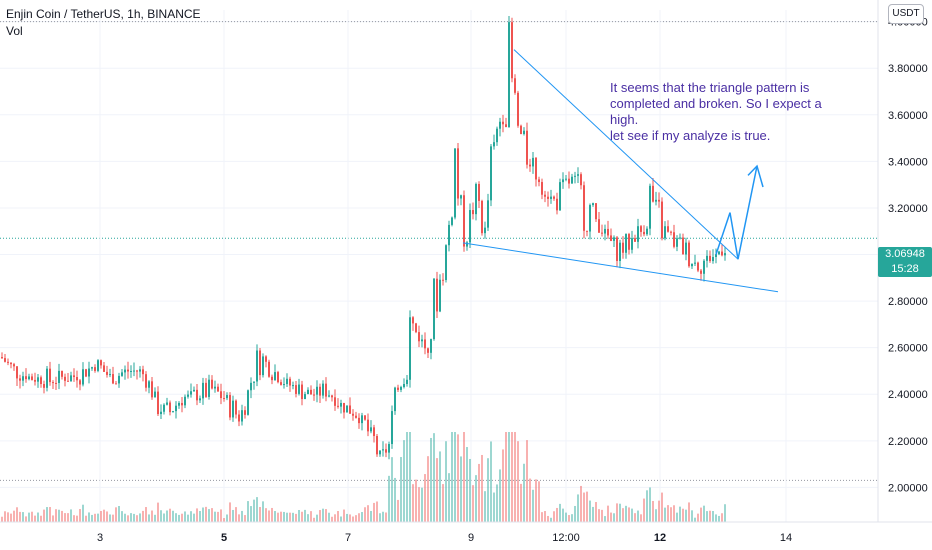 This screenshot has height=550, width=932. Describe the element at coordinates (736, 212) in the screenshot. I see `projection-path` at that location.